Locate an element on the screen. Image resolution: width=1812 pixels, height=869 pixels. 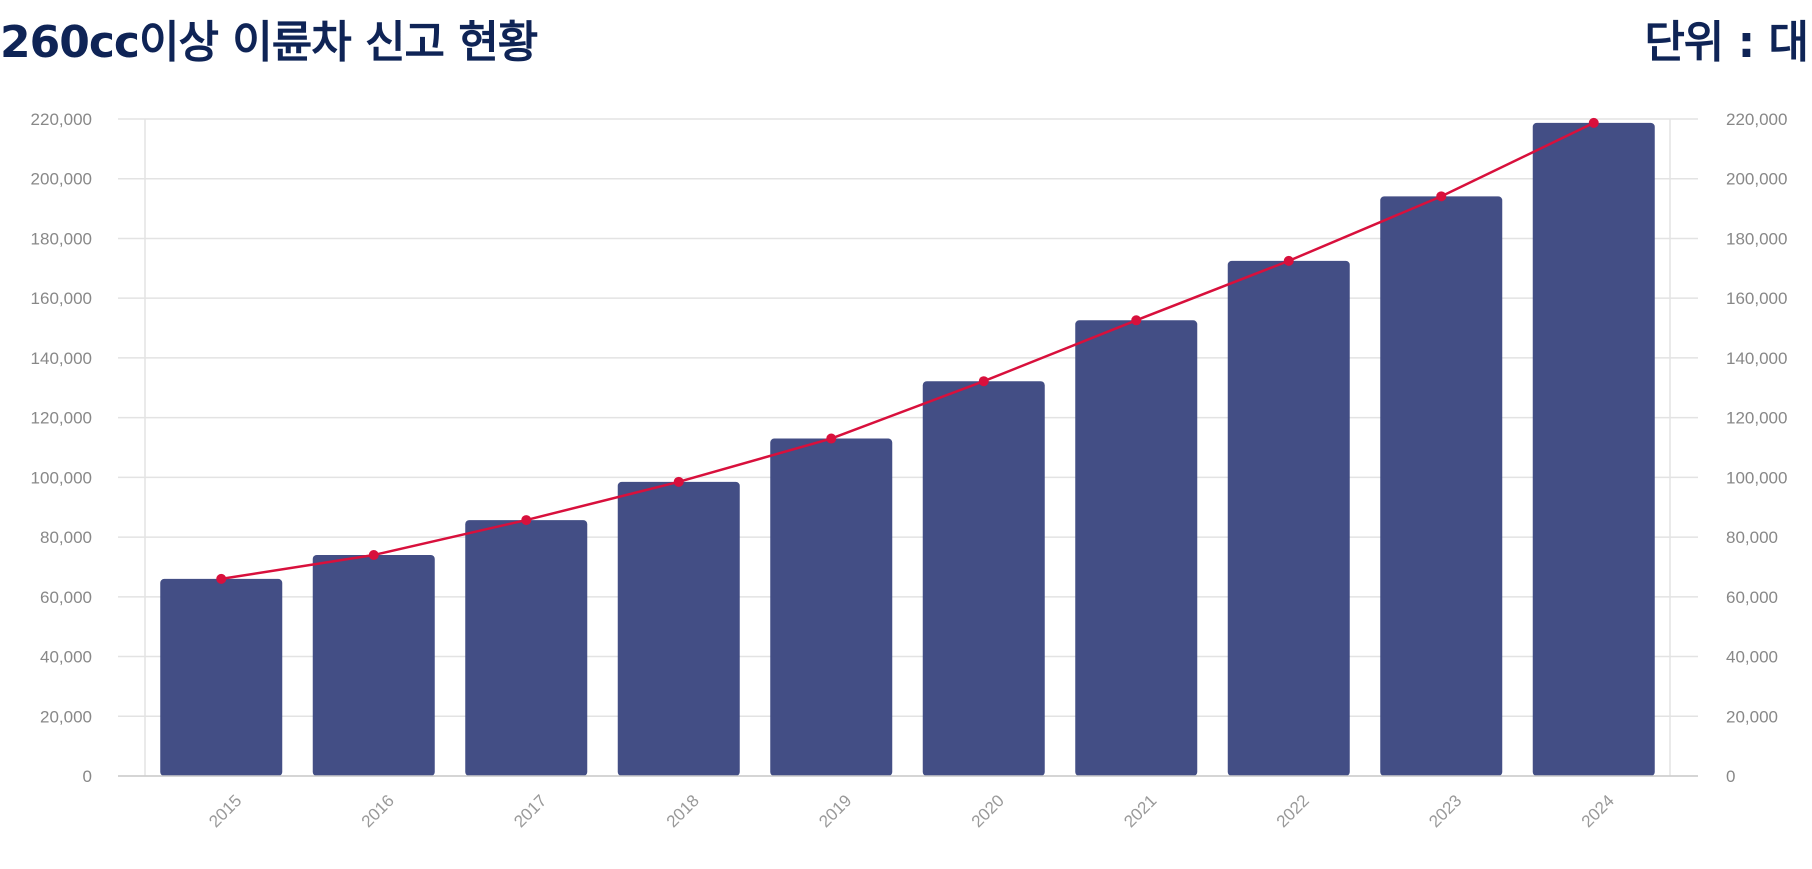
y-tick-left: 40,000 is located at coordinates (66, 657).